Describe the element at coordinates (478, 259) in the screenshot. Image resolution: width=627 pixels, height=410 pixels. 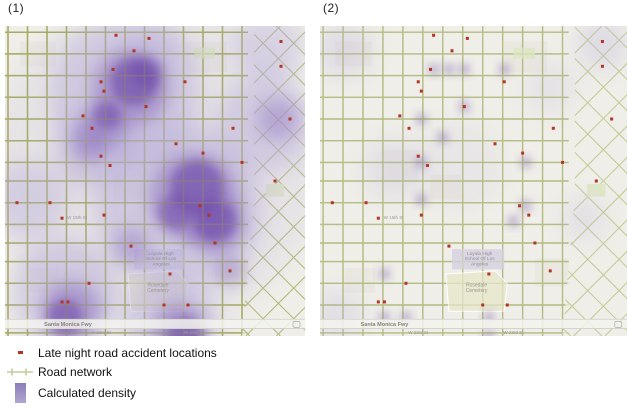
I see `school-area` at that location.